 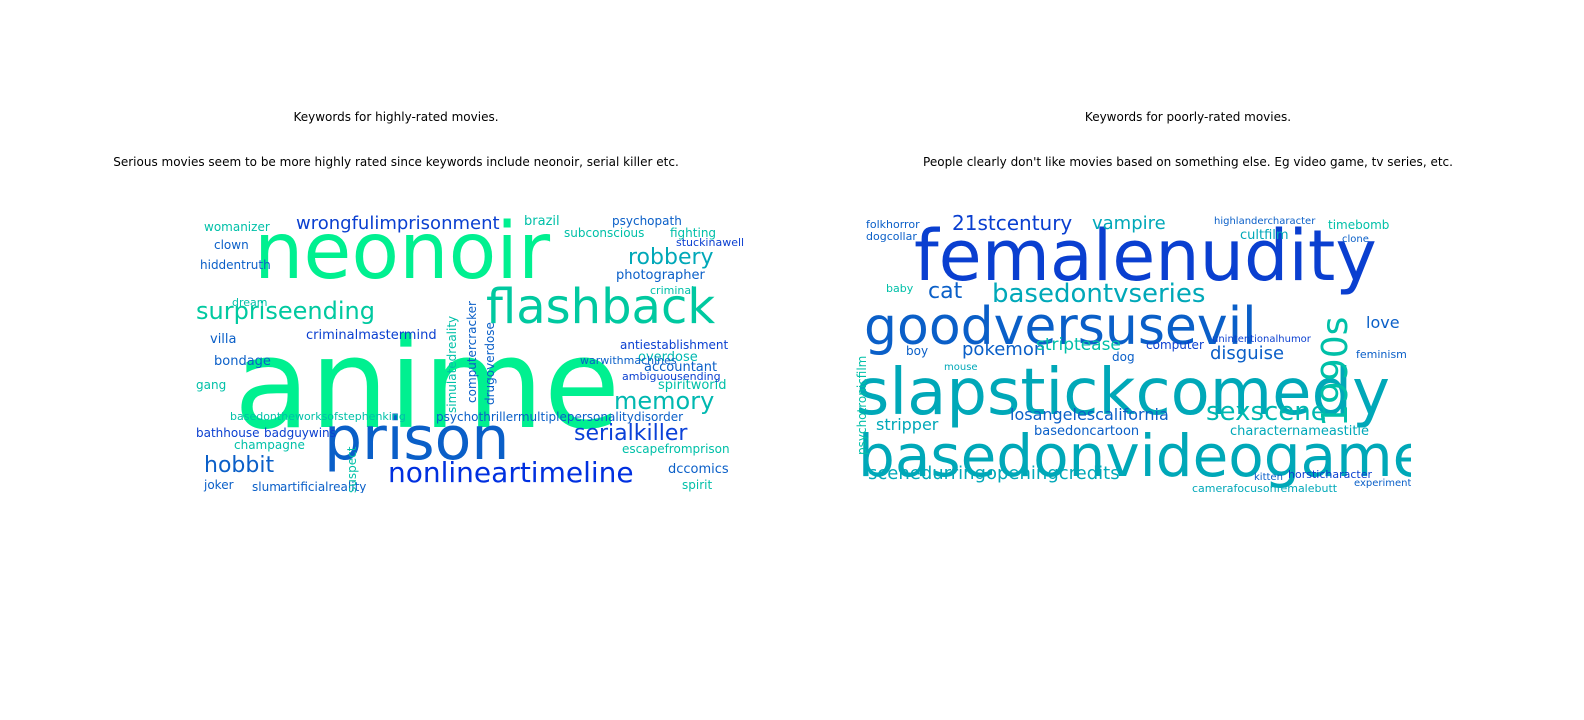 I want to click on keyword-word: simulatedreality, so click(x=452, y=364).